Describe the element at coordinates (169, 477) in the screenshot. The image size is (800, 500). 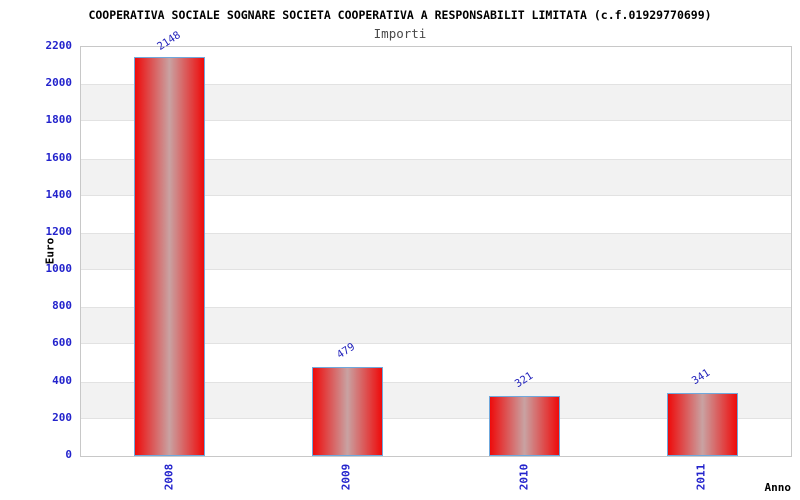
I see `x-tick-label: 2008` at that location.